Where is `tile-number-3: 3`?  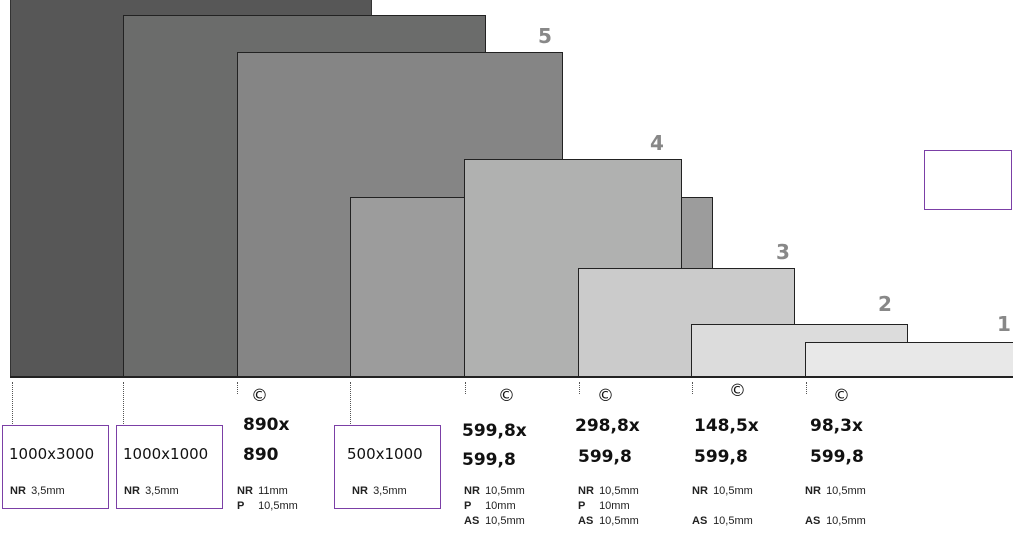
tile-number-3: 3 is located at coordinates (783, 252).